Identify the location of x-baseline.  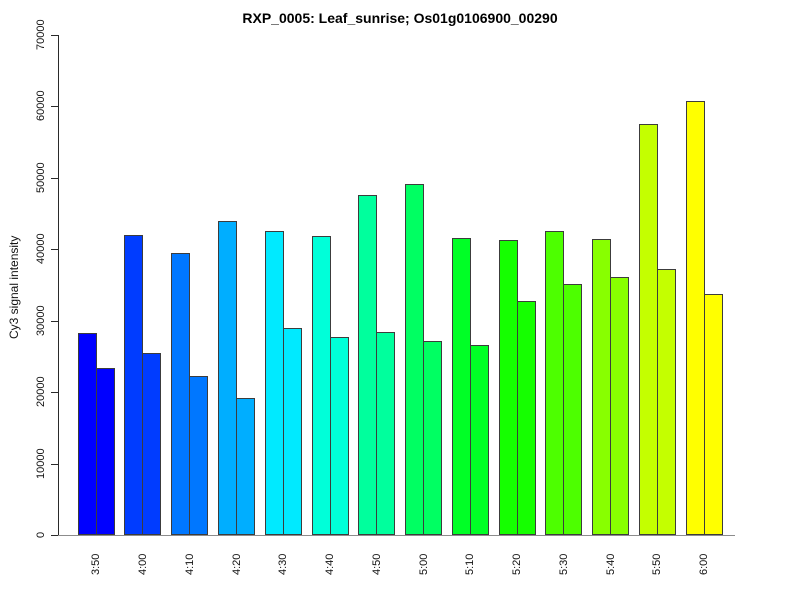
(396, 535).